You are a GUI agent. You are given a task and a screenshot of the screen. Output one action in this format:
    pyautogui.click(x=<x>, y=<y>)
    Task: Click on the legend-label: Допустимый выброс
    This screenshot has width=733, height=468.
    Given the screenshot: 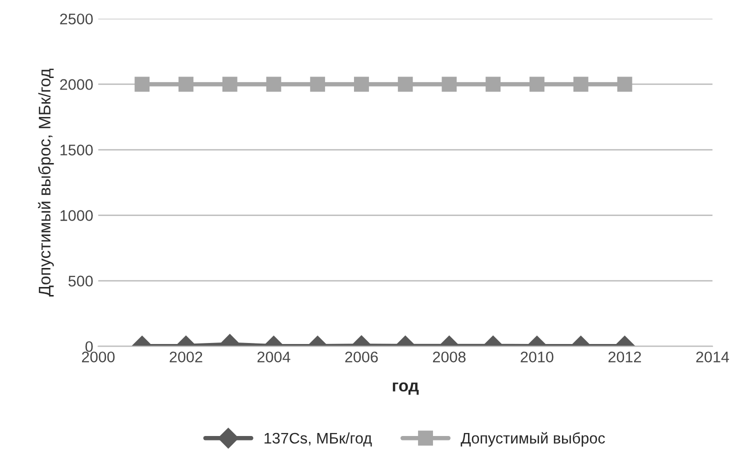 What is the action you would take?
    pyautogui.click(x=532, y=439)
    